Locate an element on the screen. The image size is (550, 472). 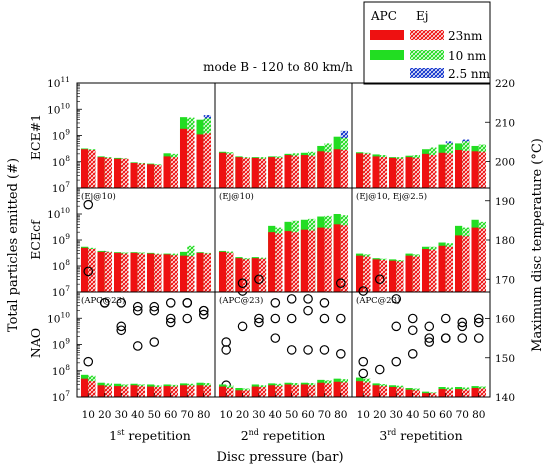
legend-label-10nm: 10 nm is located at coordinates (467, 56).